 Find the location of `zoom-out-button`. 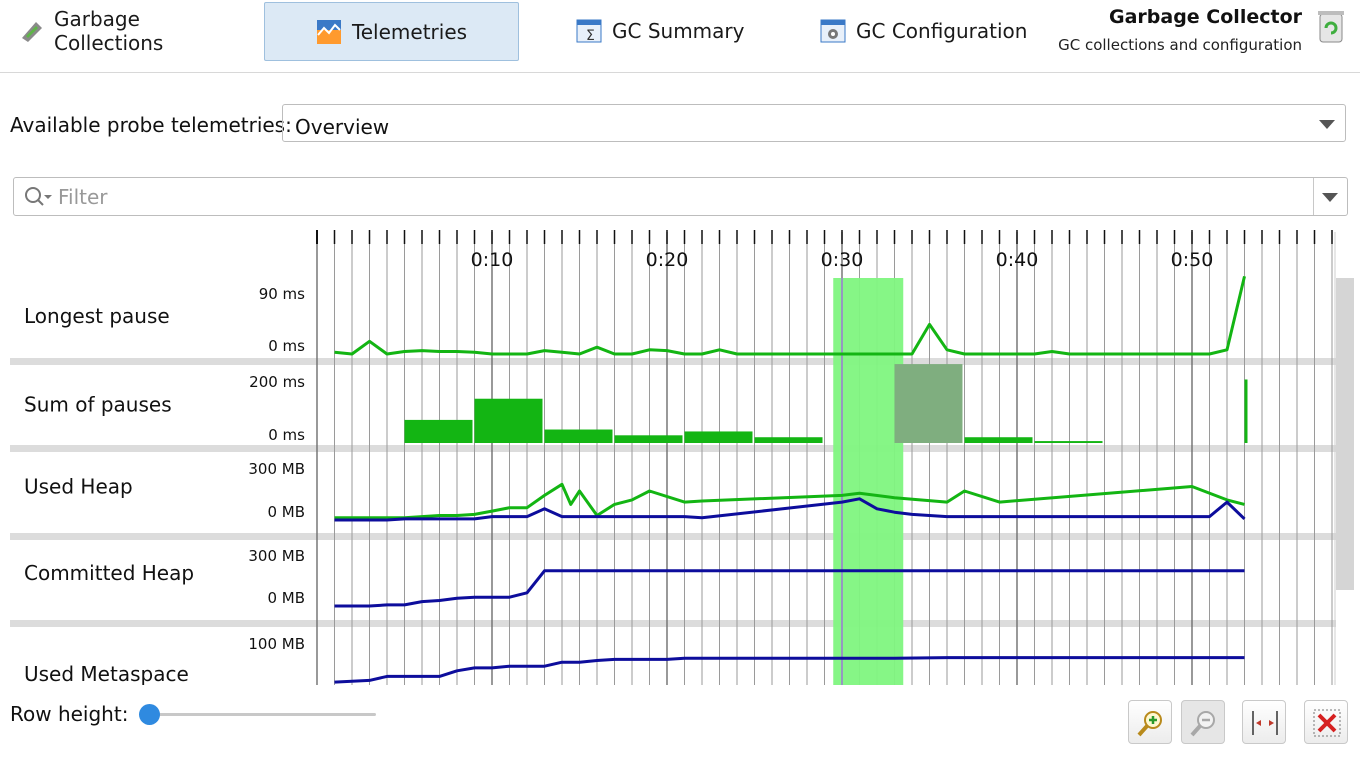

zoom-out-button is located at coordinates (1203, 722).